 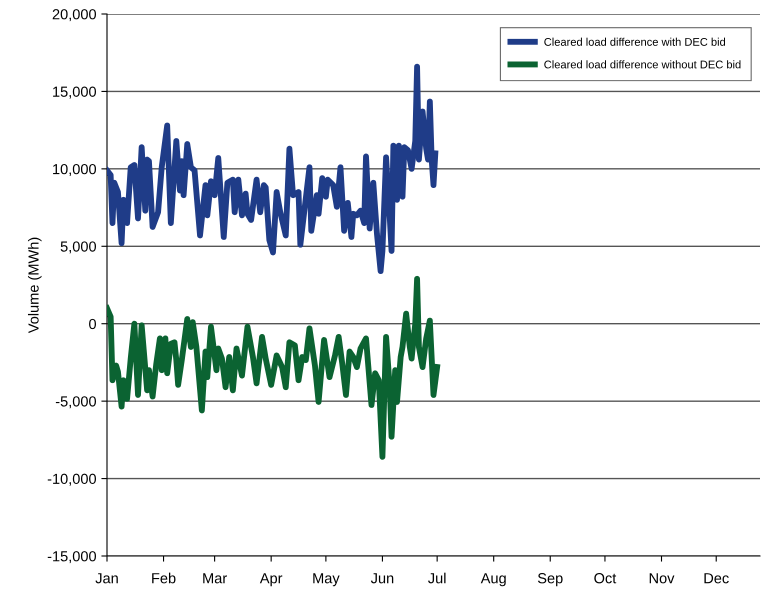 I want to click on y-tick-label: 10,000, so click(x=74, y=170).